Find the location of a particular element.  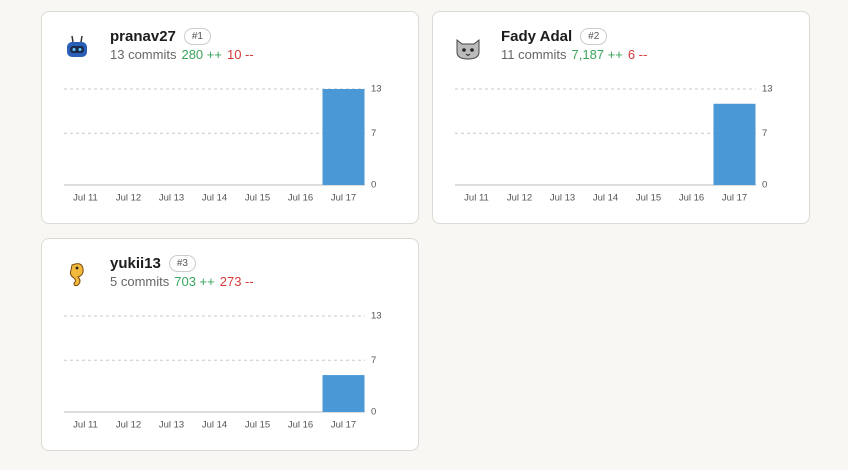

contributor-name: yukii13 is located at coordinates (135, 263).